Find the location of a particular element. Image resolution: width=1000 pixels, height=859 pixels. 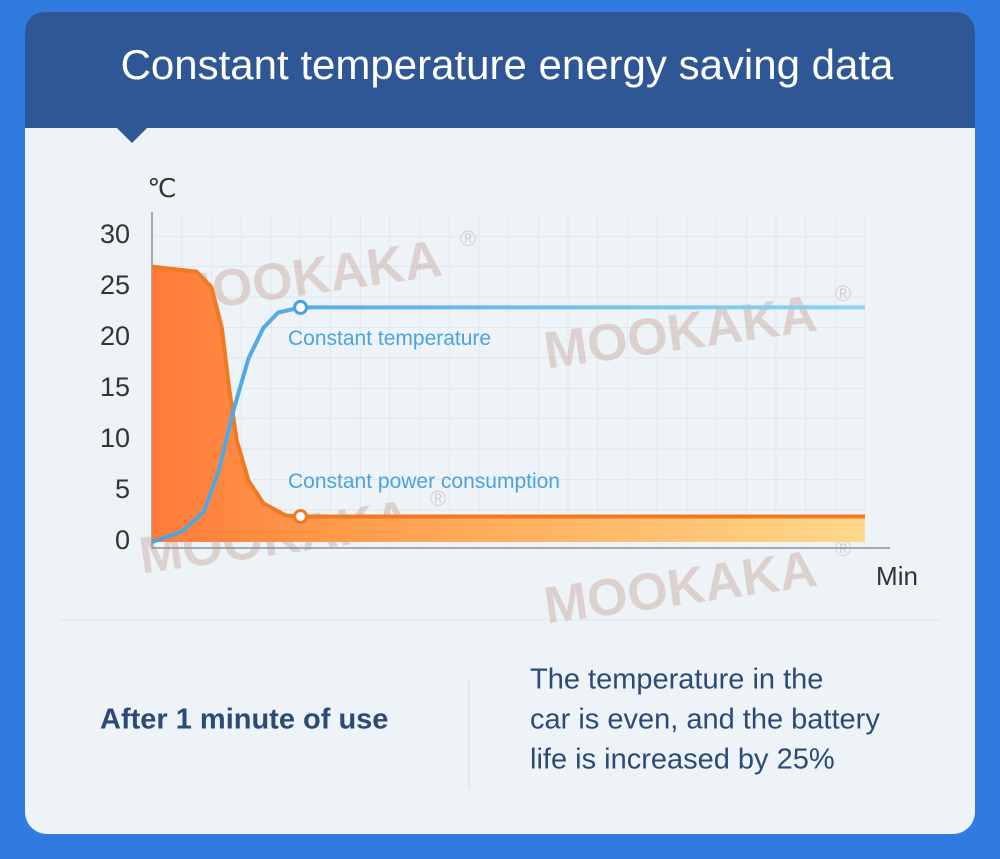

y-tick-label: 10 is located at coordinates (115, 438).